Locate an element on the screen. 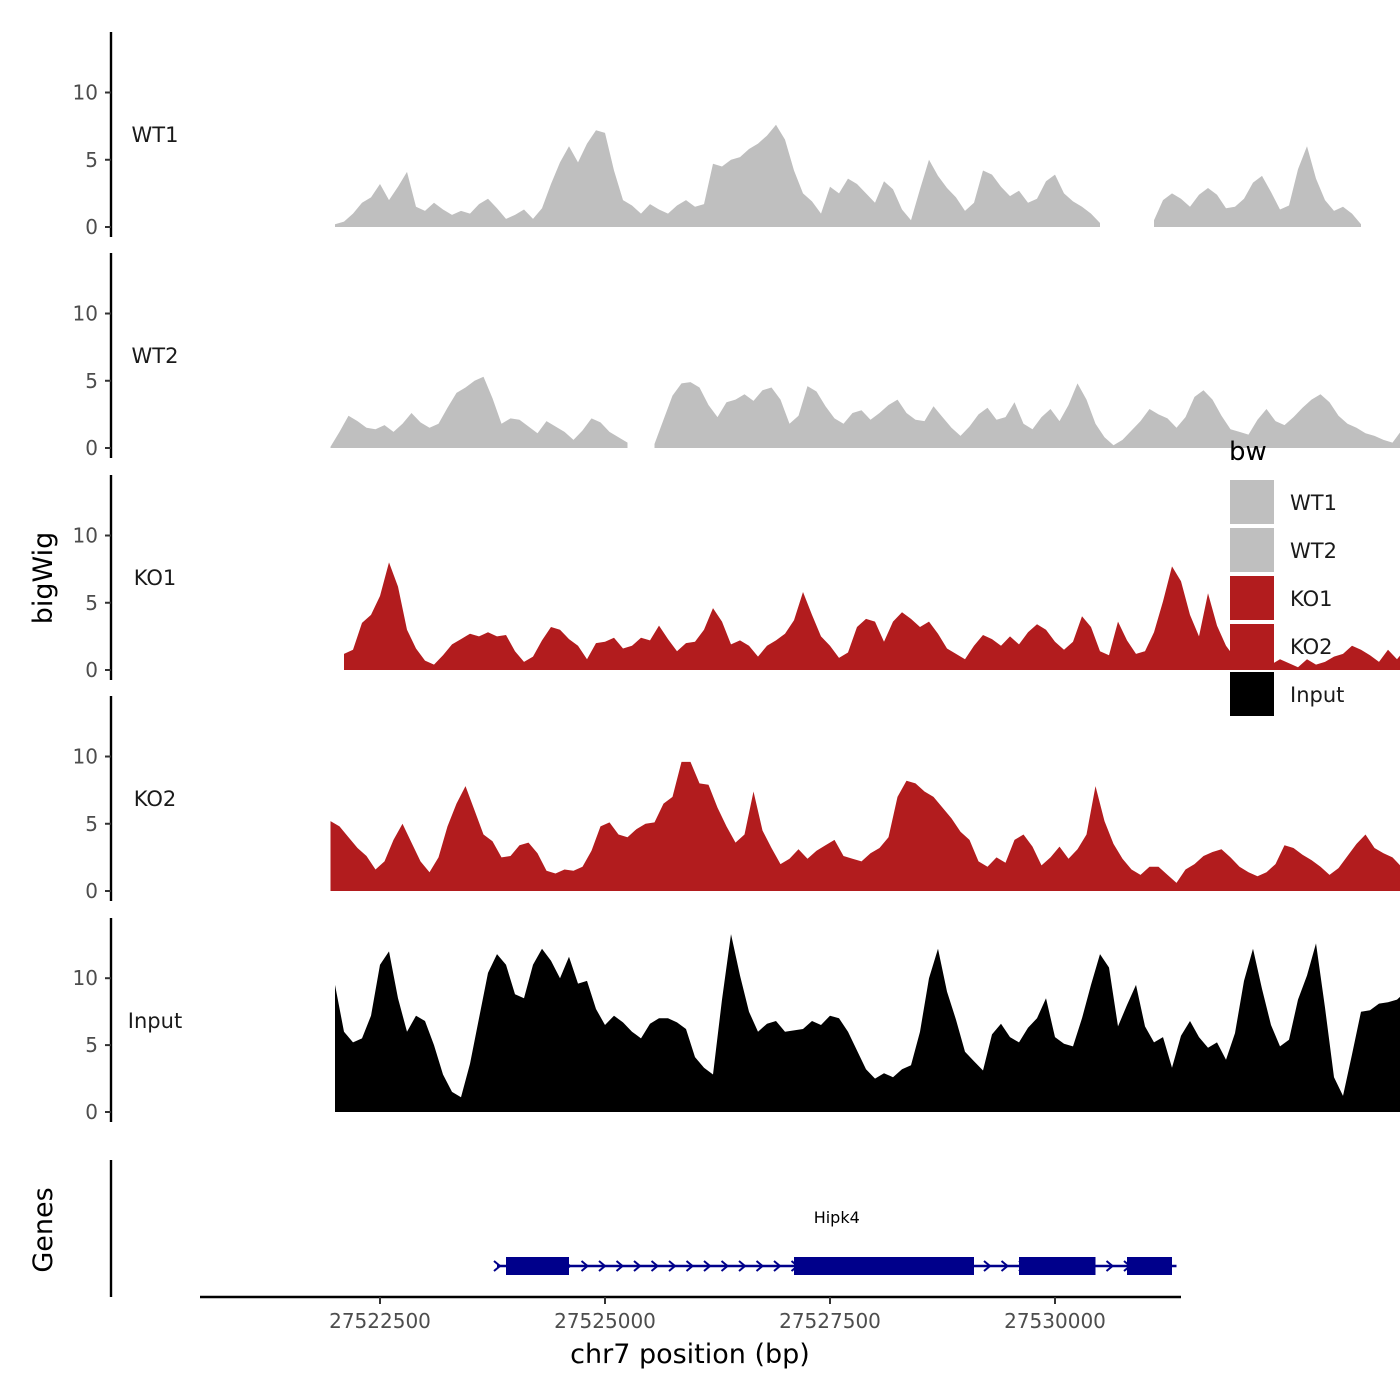  track-wt1: 0 5 10 WT1 is located at coordinates (717, 135).